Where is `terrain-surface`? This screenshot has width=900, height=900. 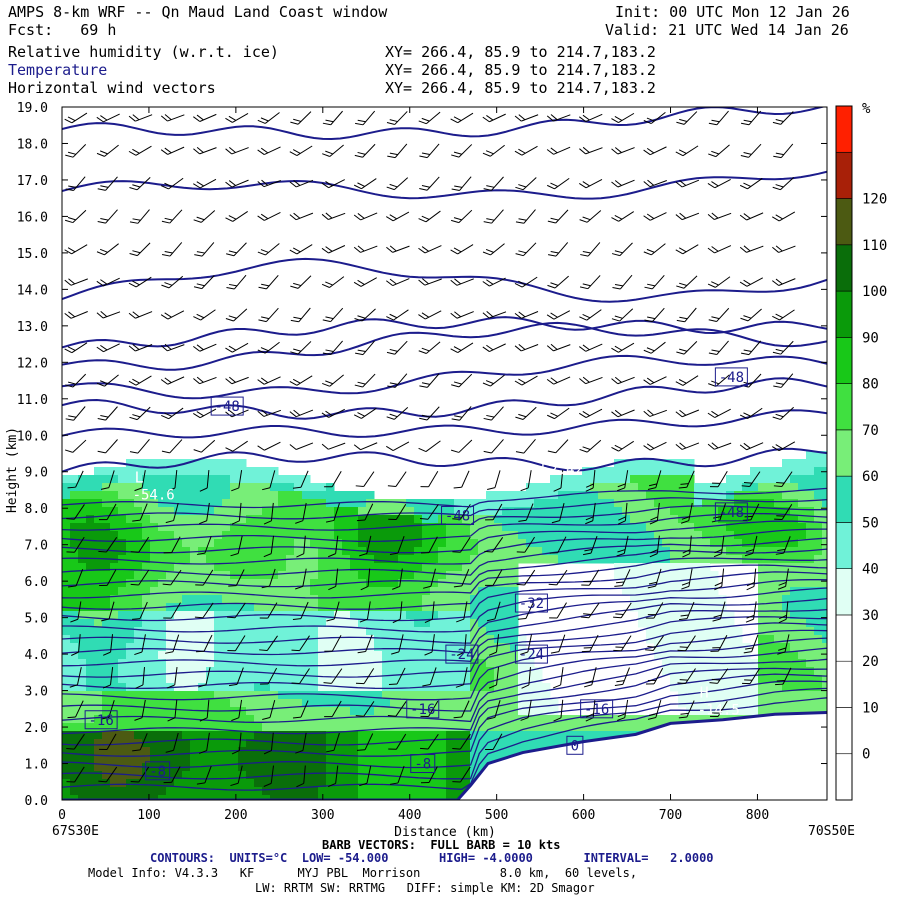 terrain-surface is located at coordinates (444, 755).